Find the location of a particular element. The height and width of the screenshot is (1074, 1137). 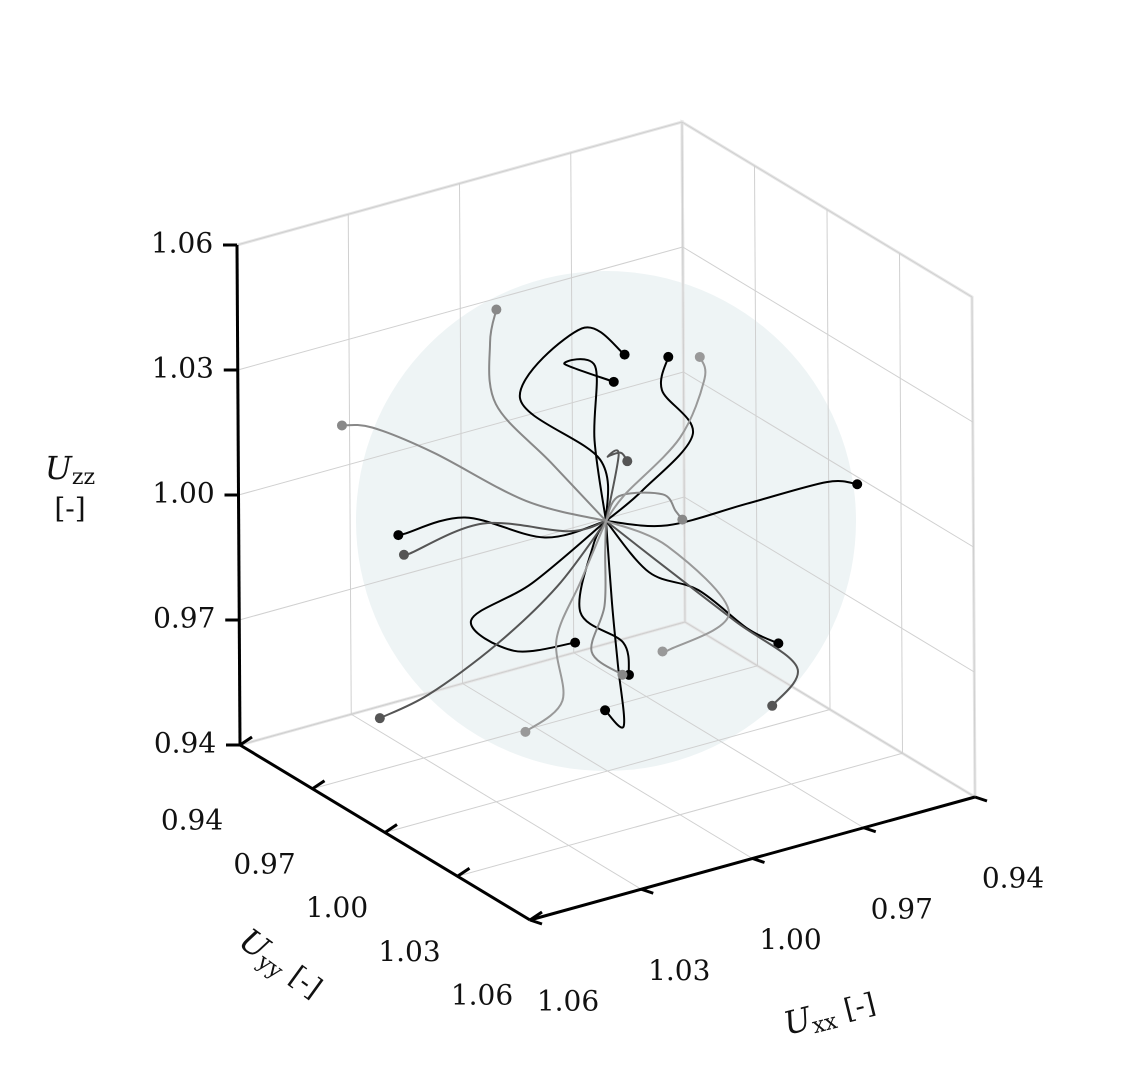

y-tick-label: 1.03 is located at coordinates (409, 951).